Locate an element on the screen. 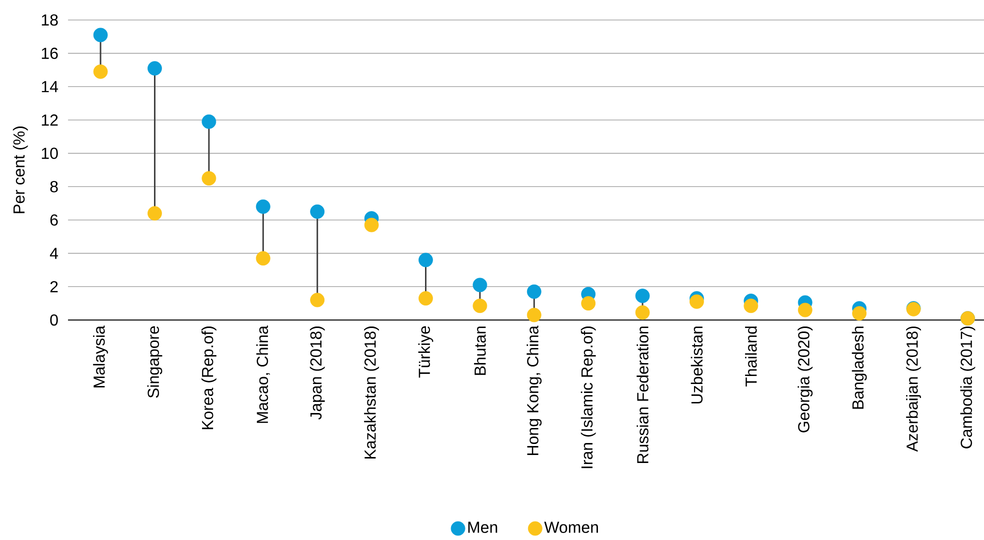  x-tick-label: Japan (2018) is located at coordinates (317, 373).